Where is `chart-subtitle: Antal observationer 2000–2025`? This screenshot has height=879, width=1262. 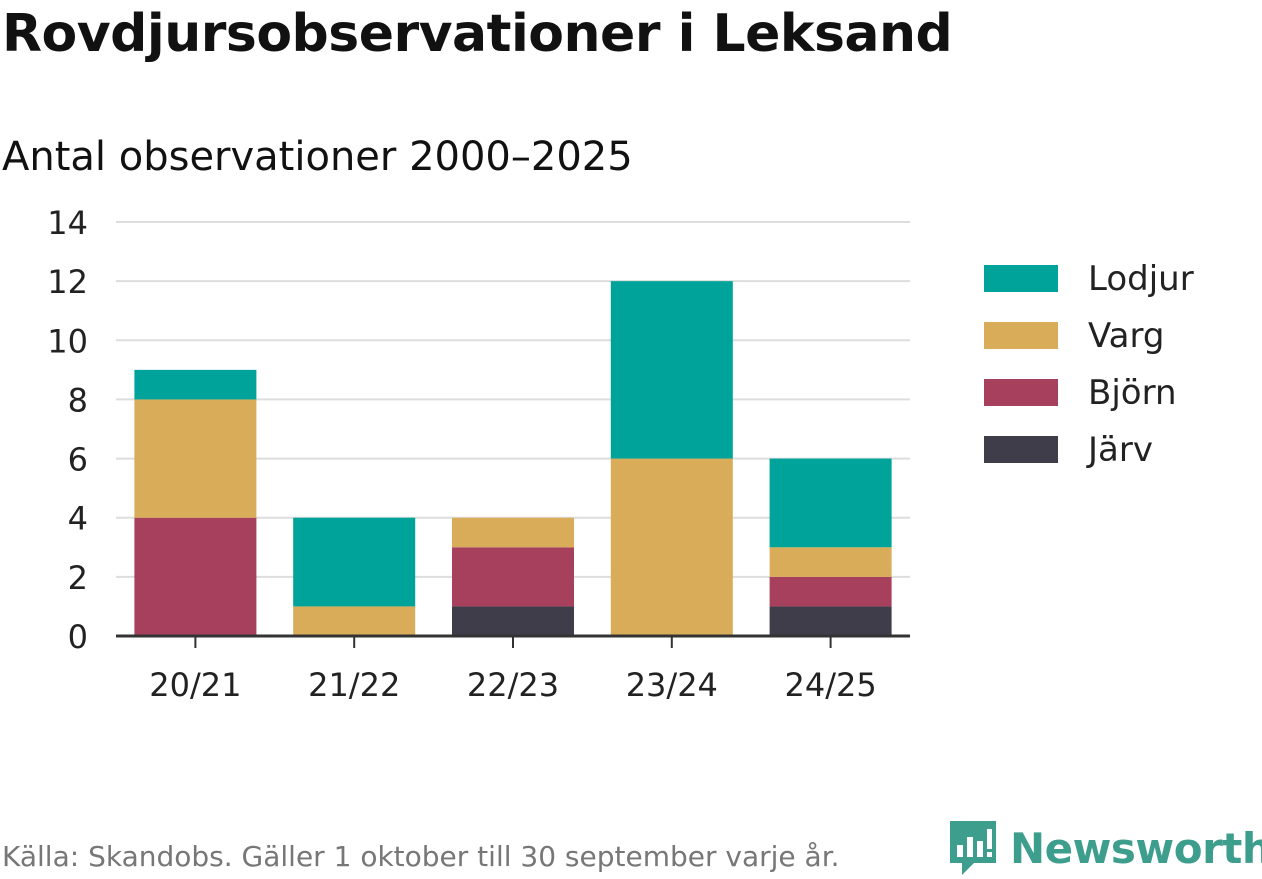
chart-subtitle: Antal observationer 2000–2025 is located at coordinates (317, 157).